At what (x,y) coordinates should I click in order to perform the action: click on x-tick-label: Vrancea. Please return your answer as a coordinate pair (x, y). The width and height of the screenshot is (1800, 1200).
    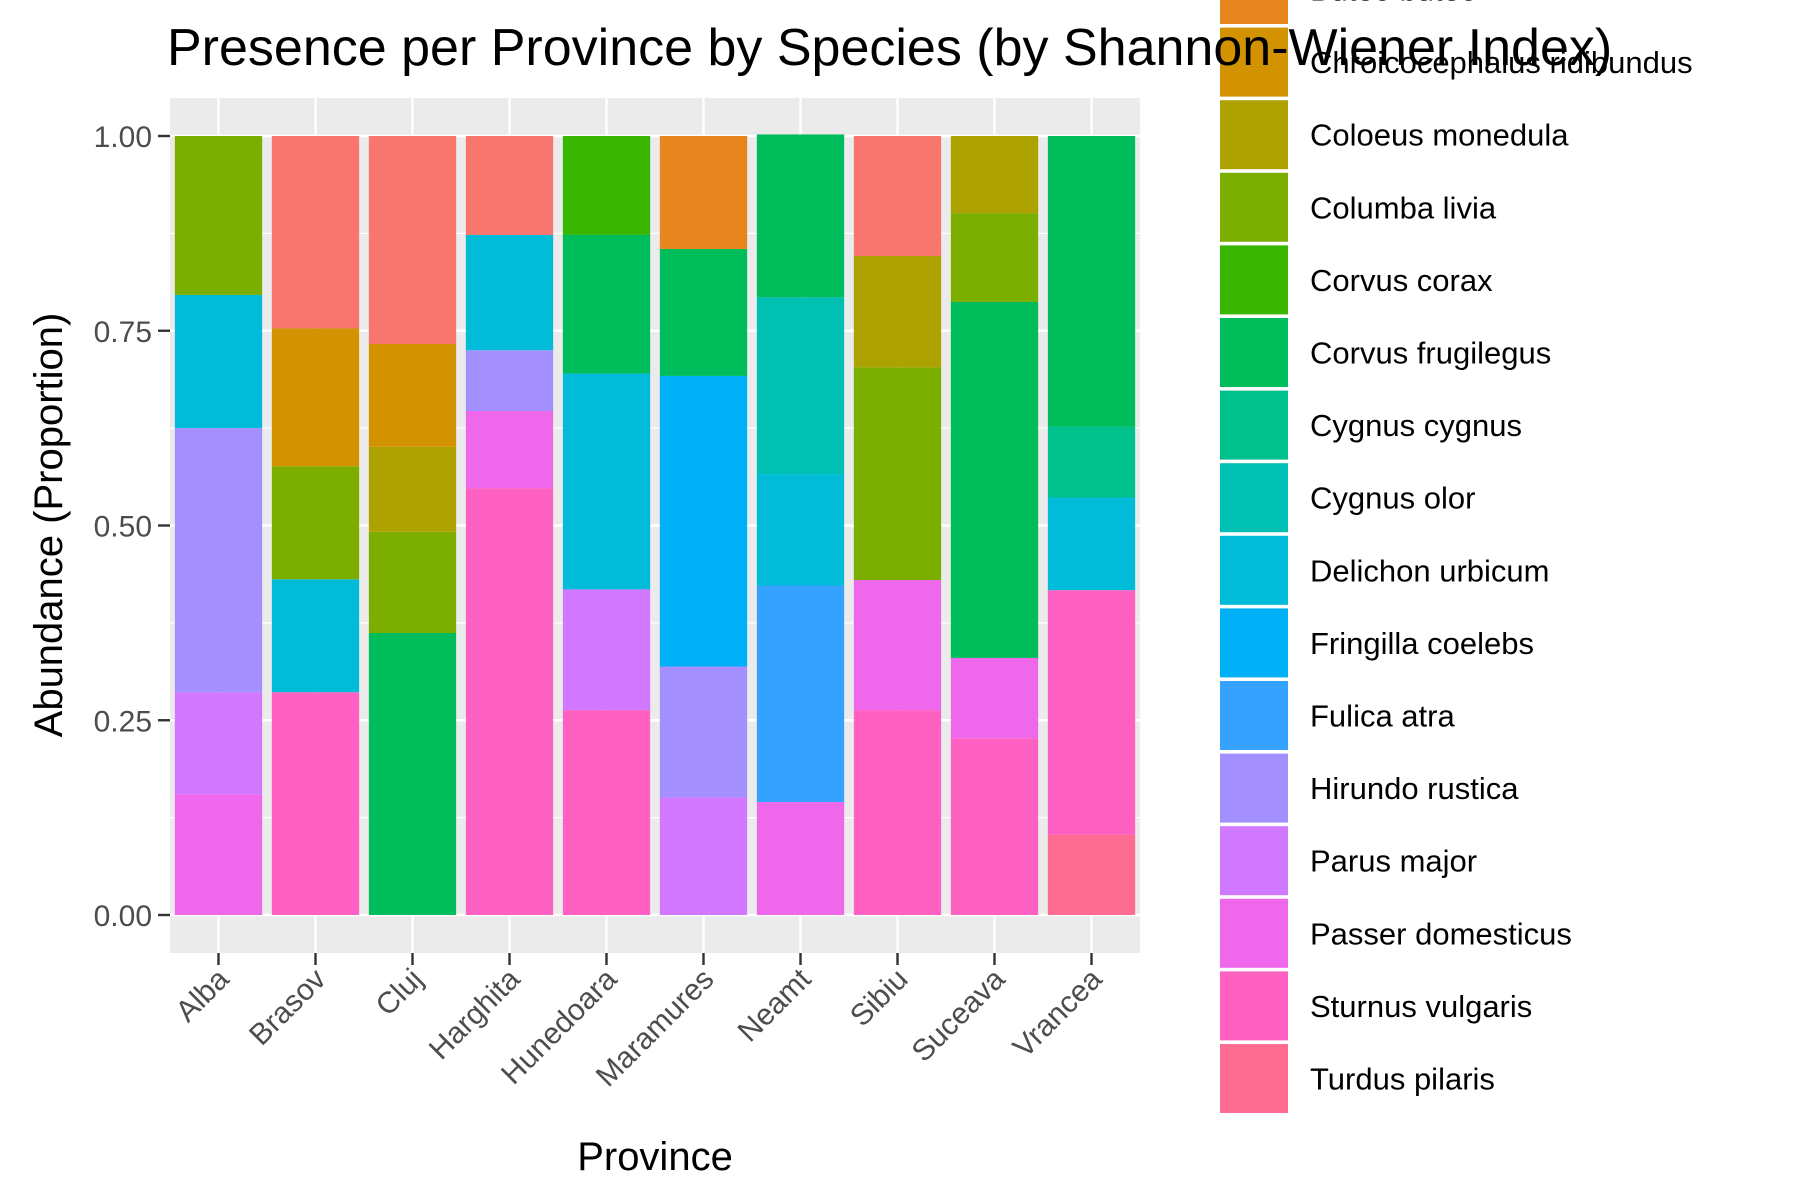
    Looking at the image, I should click on (1058, 1013).